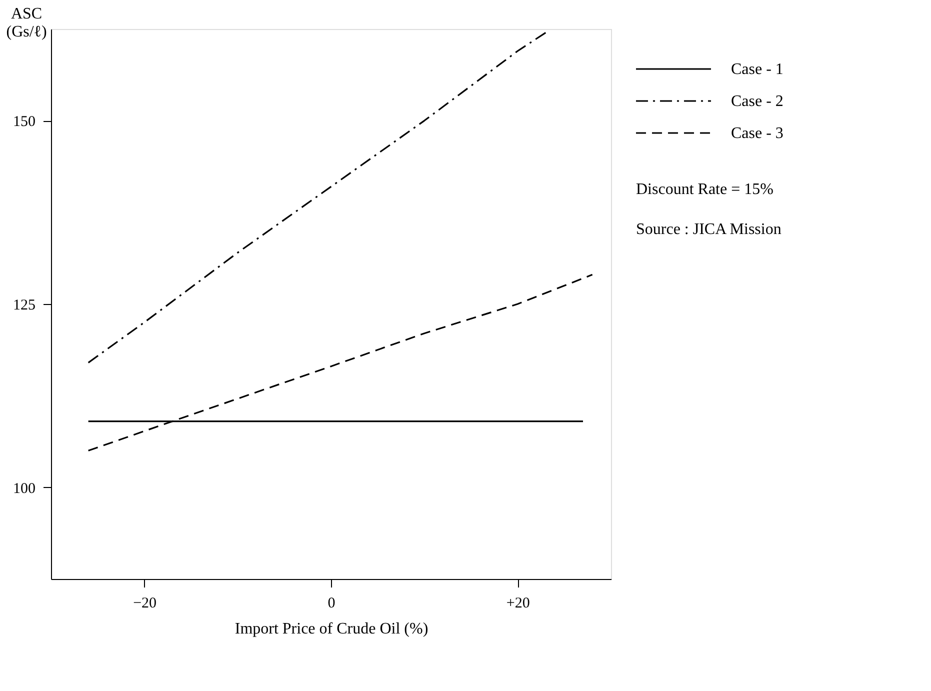  I want to click on legend-label: Case - 1, so click(757, 69).